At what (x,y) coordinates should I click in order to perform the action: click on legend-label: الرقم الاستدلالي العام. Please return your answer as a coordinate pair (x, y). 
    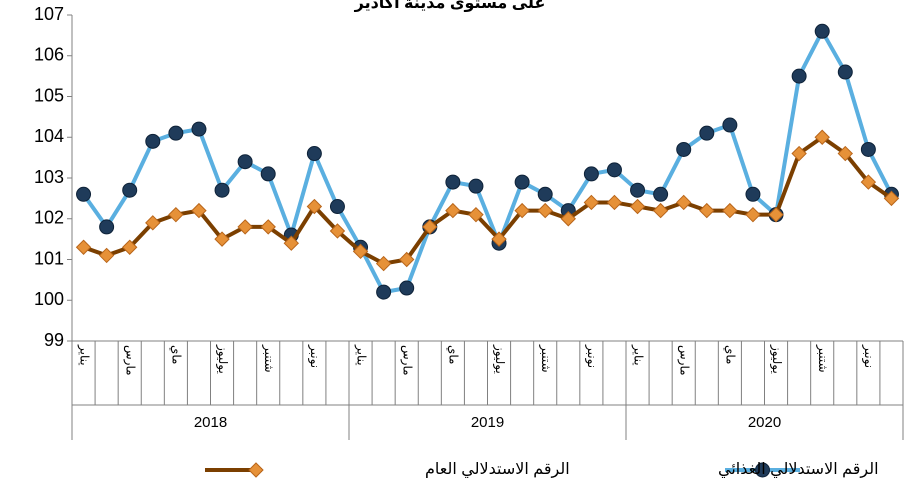
    Looking at the image, I should click on (497, 470).